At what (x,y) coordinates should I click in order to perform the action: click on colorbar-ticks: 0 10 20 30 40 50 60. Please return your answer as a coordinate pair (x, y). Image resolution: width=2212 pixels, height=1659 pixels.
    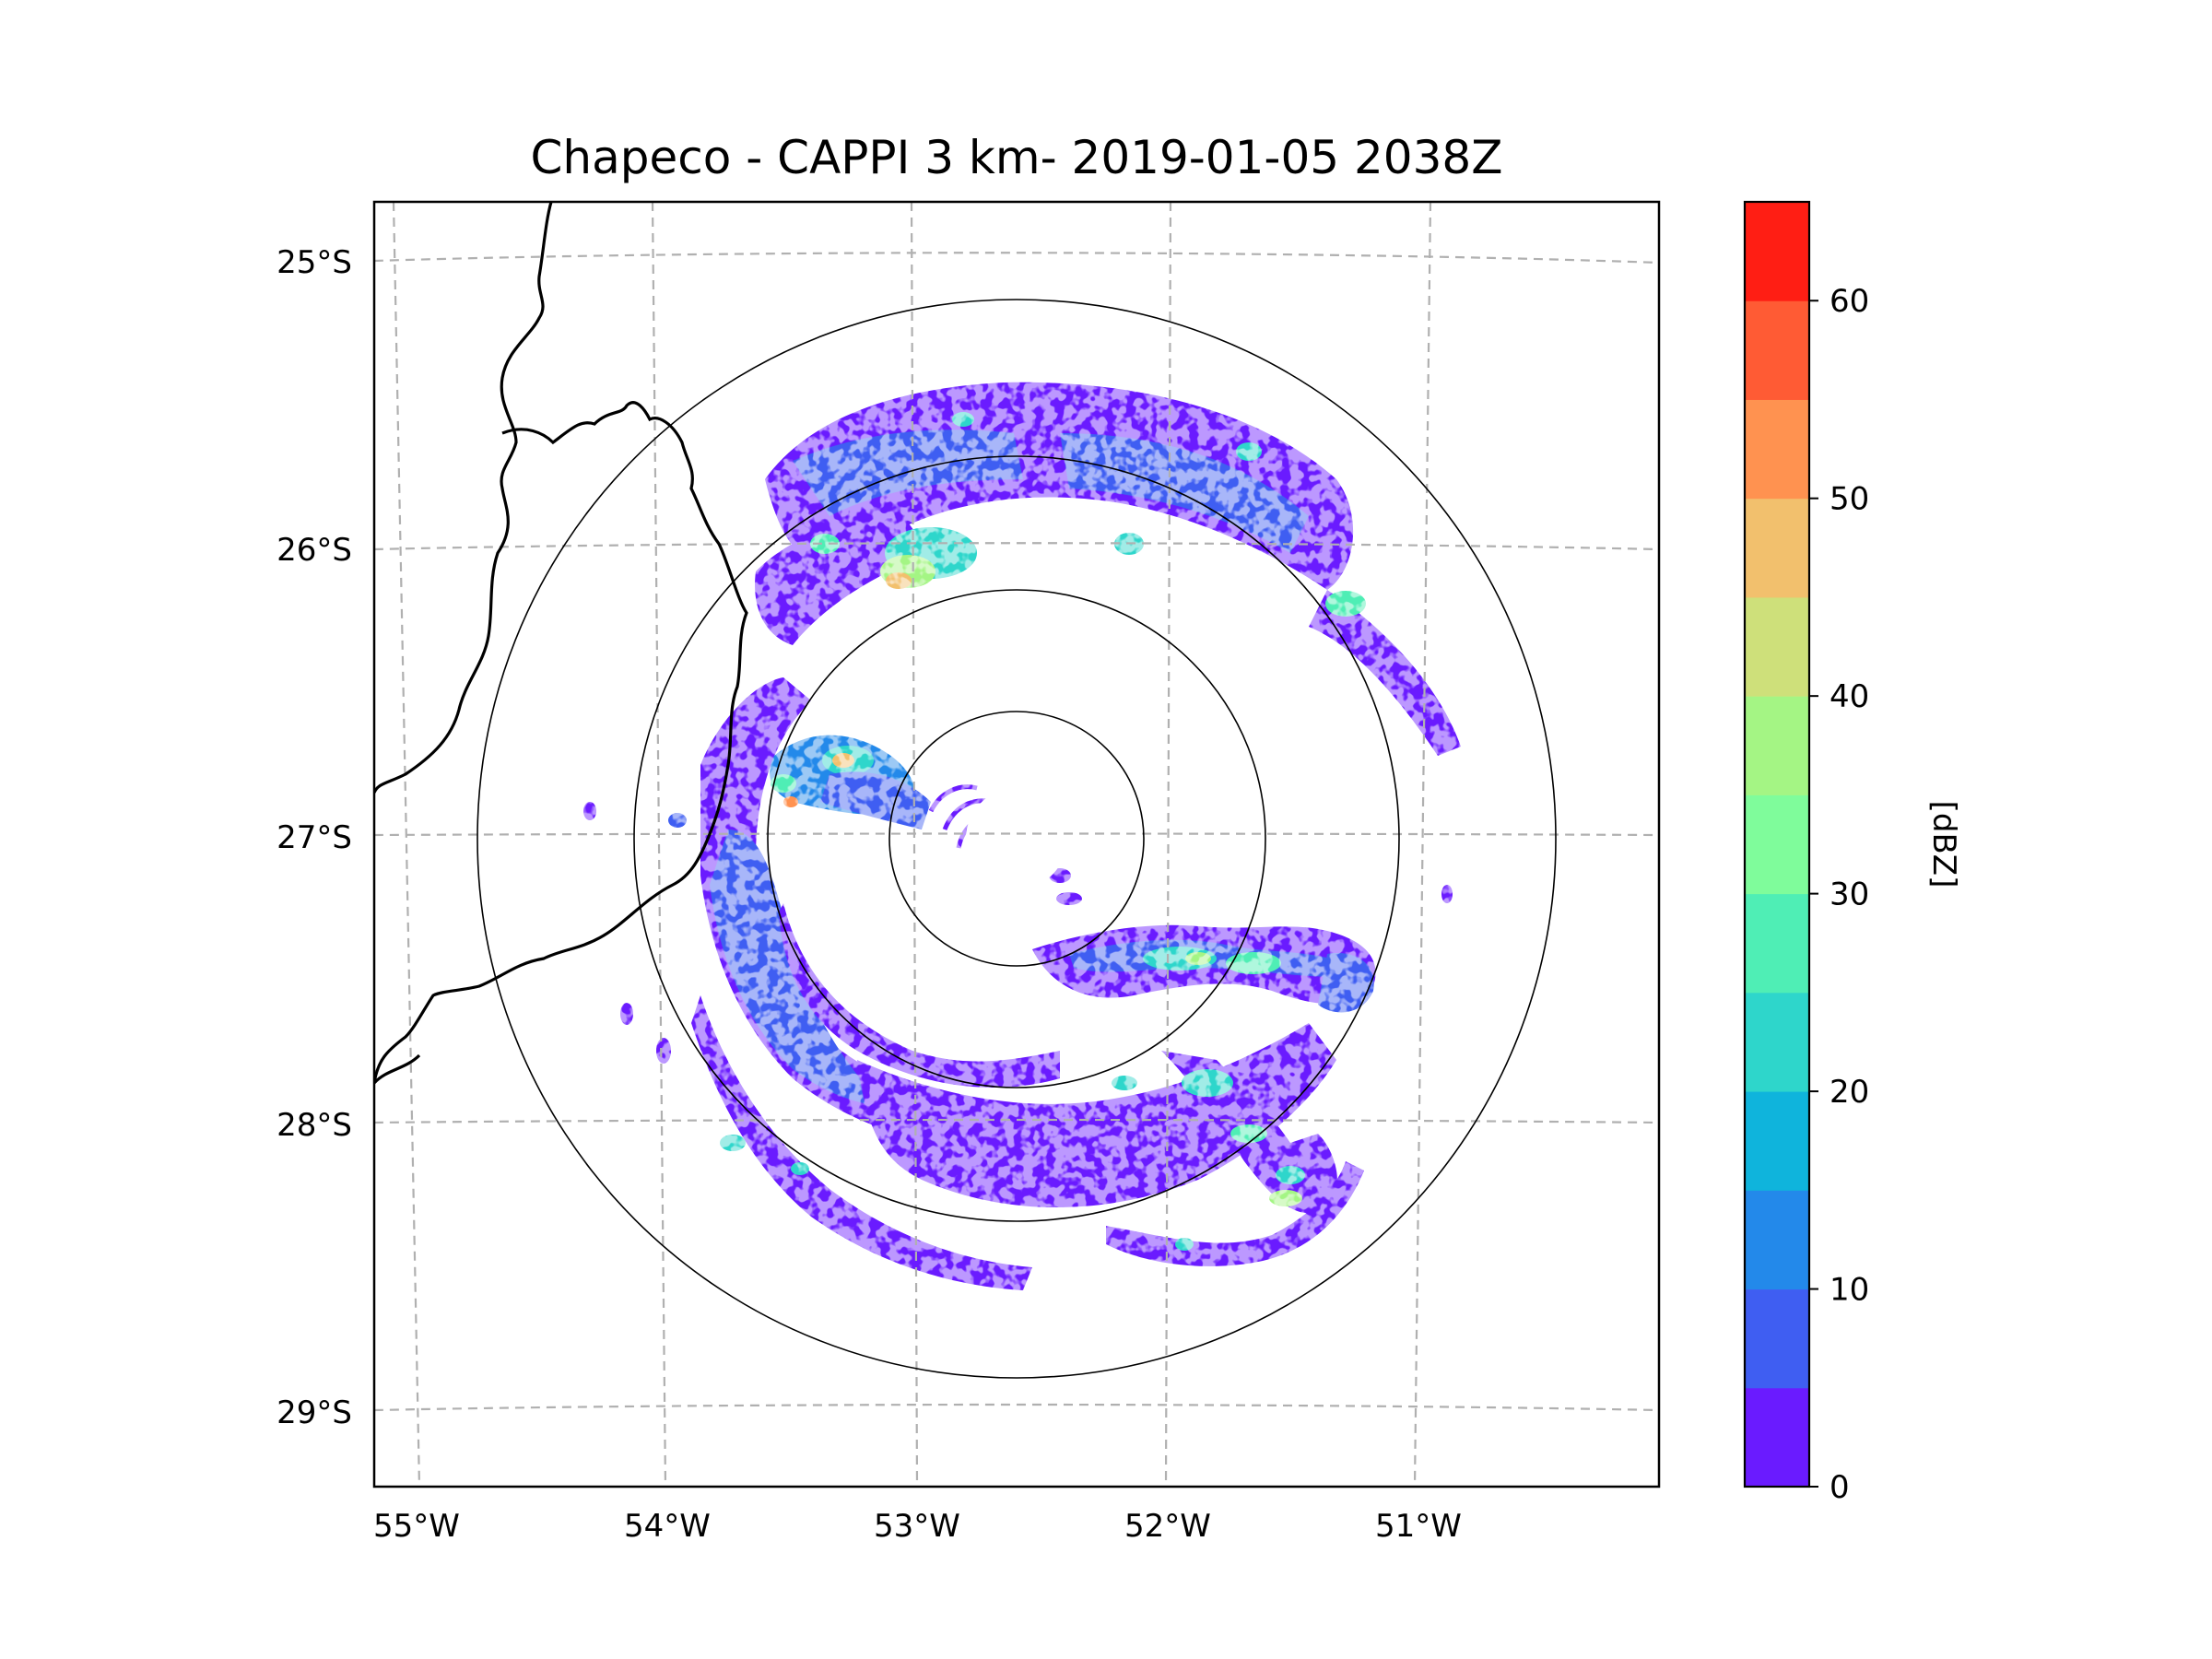
    Looking at the image, I should click on (1839, 894).